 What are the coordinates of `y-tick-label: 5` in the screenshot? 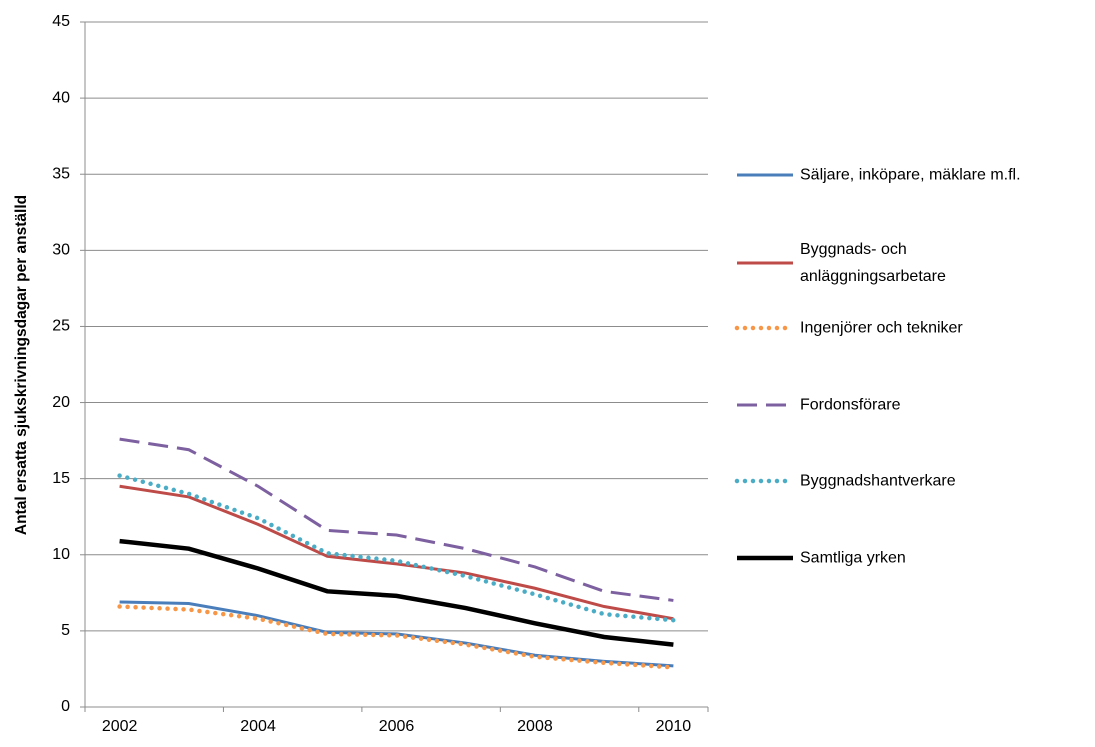 It's located at (65, 630).